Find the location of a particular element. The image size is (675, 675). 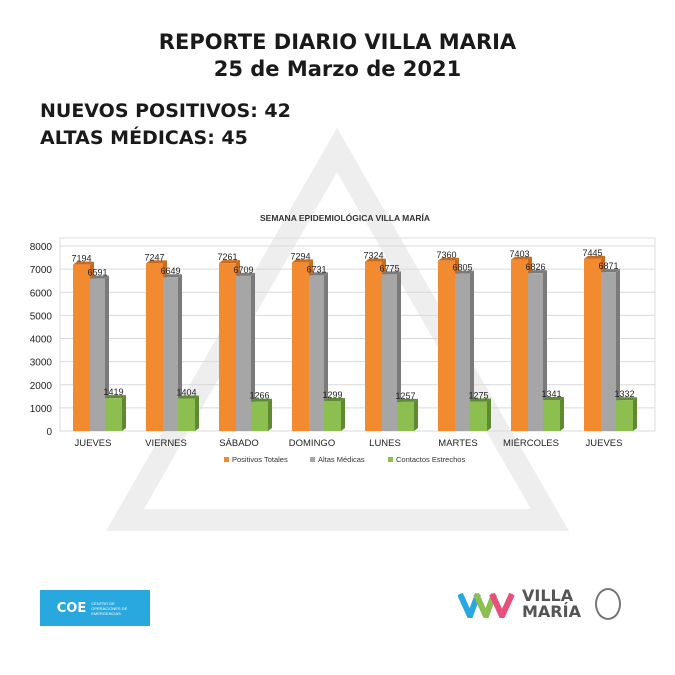

x-tick-label: MIÉRCOLES is located at coordinates (531, 443).